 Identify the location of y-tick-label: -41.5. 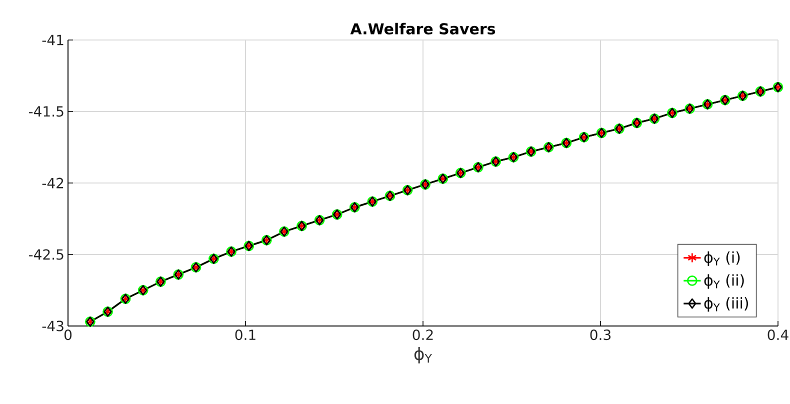
(46, 111).